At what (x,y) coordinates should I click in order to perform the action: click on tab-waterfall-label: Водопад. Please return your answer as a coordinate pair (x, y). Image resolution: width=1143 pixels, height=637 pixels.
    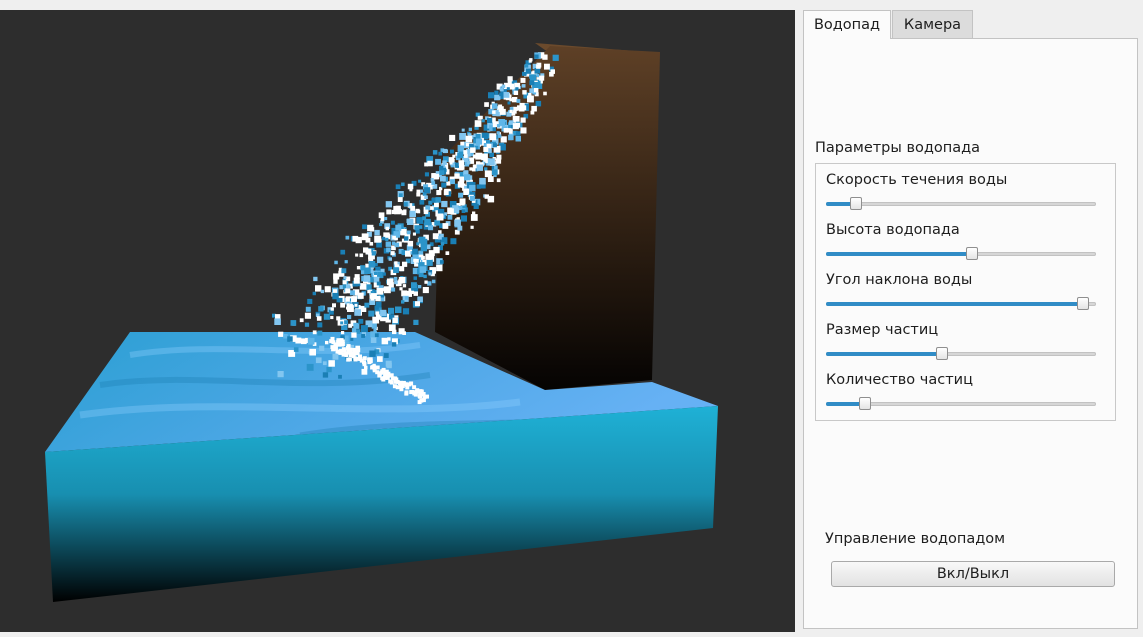
    Looking at the image, I should click on (847, 25).